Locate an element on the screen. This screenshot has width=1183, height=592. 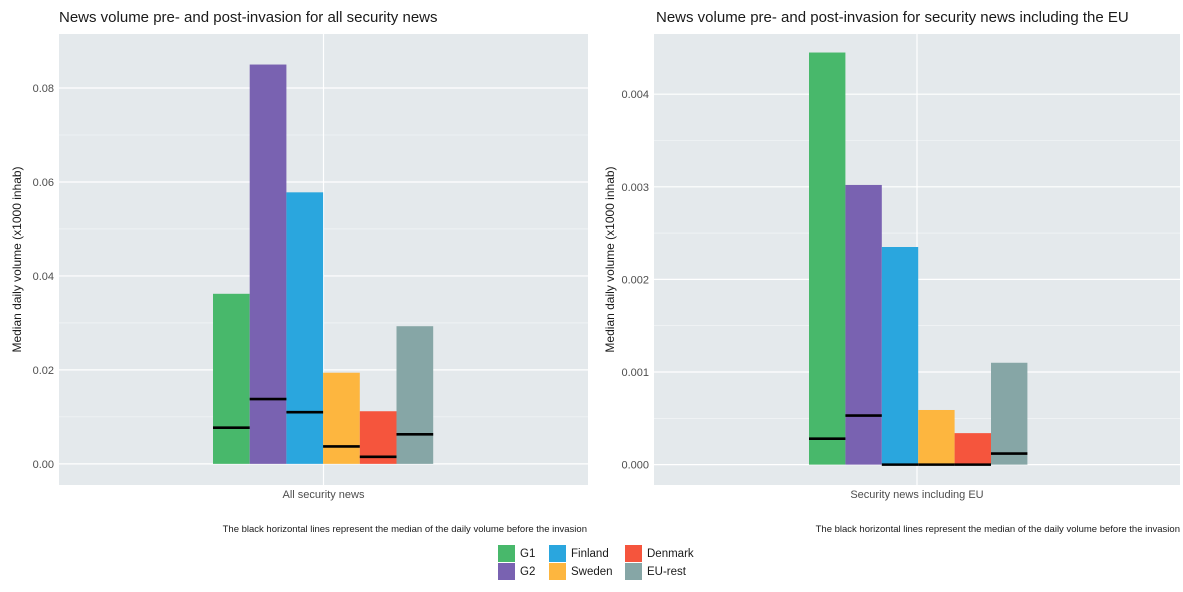
y-tick-label: 0.002 is located at coordinates (635, 280).